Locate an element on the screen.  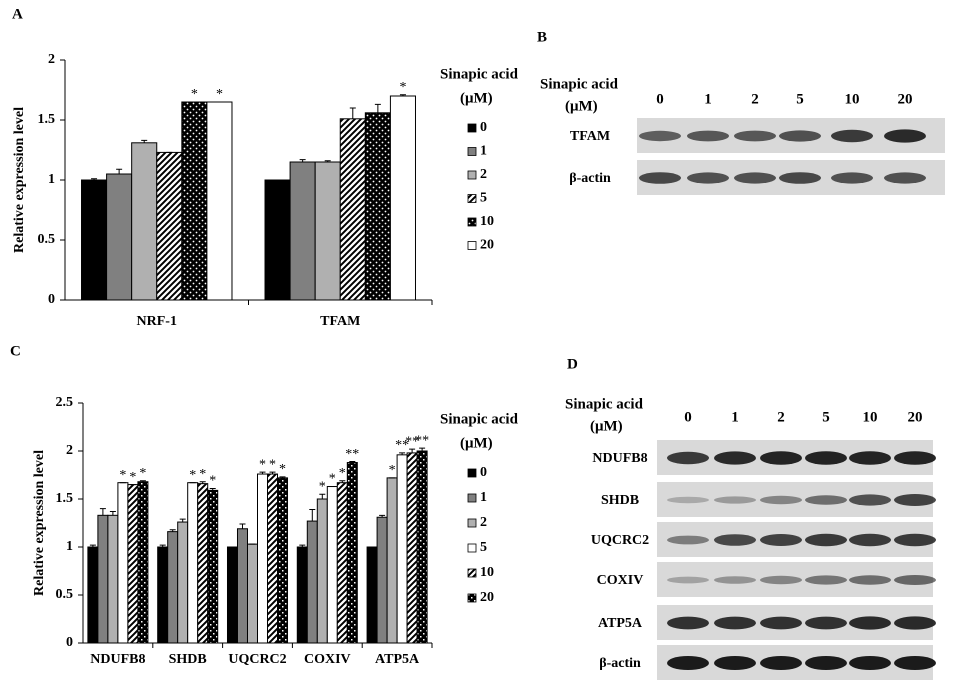
legend-label: 1 is located at coordinates (483, 497).